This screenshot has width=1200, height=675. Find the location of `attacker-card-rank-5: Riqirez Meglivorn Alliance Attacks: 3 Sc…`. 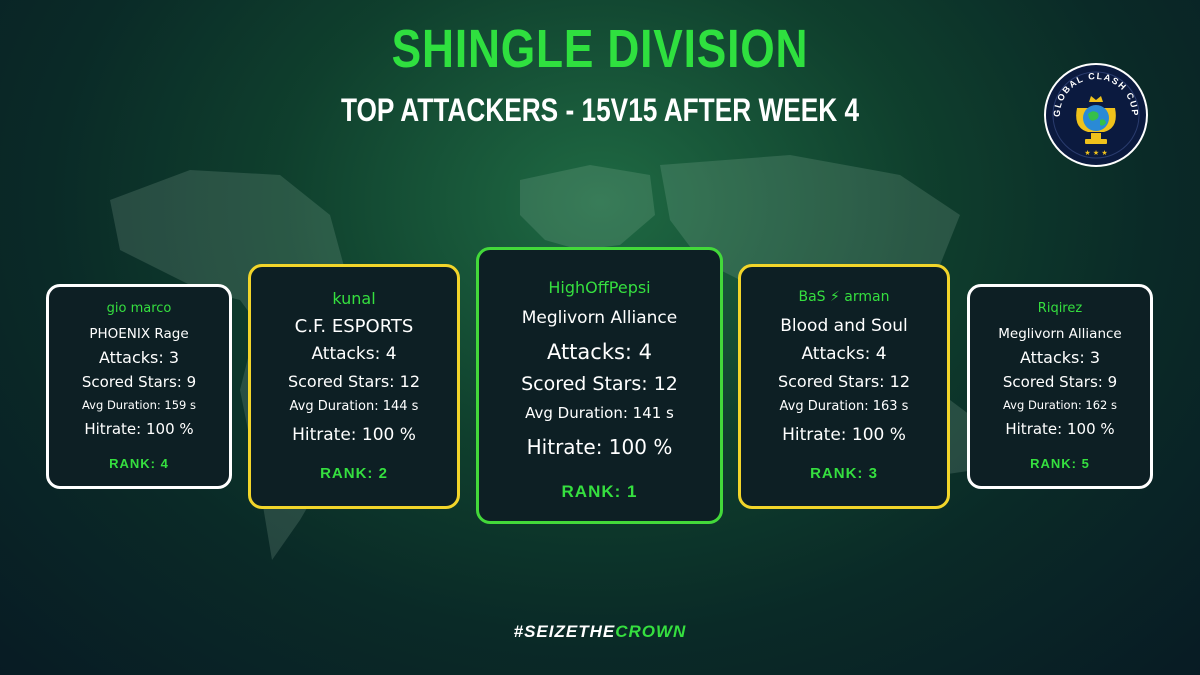

attacker-card-rank-5: Riqirez Meglivorn Alliance Attacks: 3 Sc… is located at coordinates (1060, 386).